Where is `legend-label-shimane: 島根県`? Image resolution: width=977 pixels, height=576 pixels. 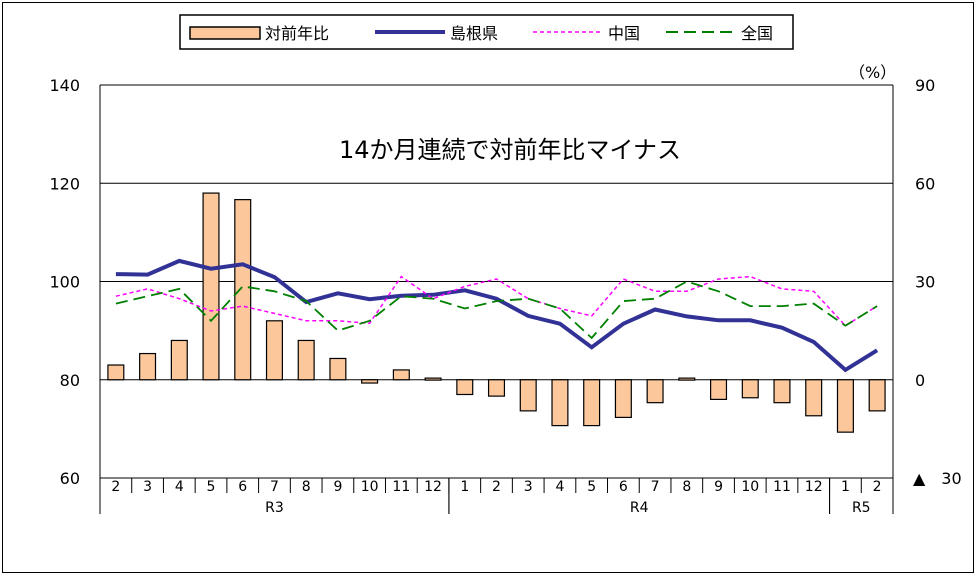
legend-label-shimane: 島根県 is located at coordinates (474, 33).